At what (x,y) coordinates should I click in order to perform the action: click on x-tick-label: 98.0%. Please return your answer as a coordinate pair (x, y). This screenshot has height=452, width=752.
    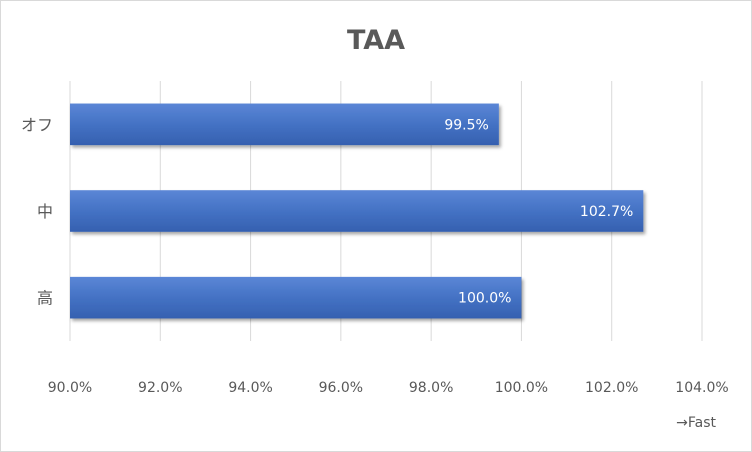
    Looking at the image, I should click on (431, 388).